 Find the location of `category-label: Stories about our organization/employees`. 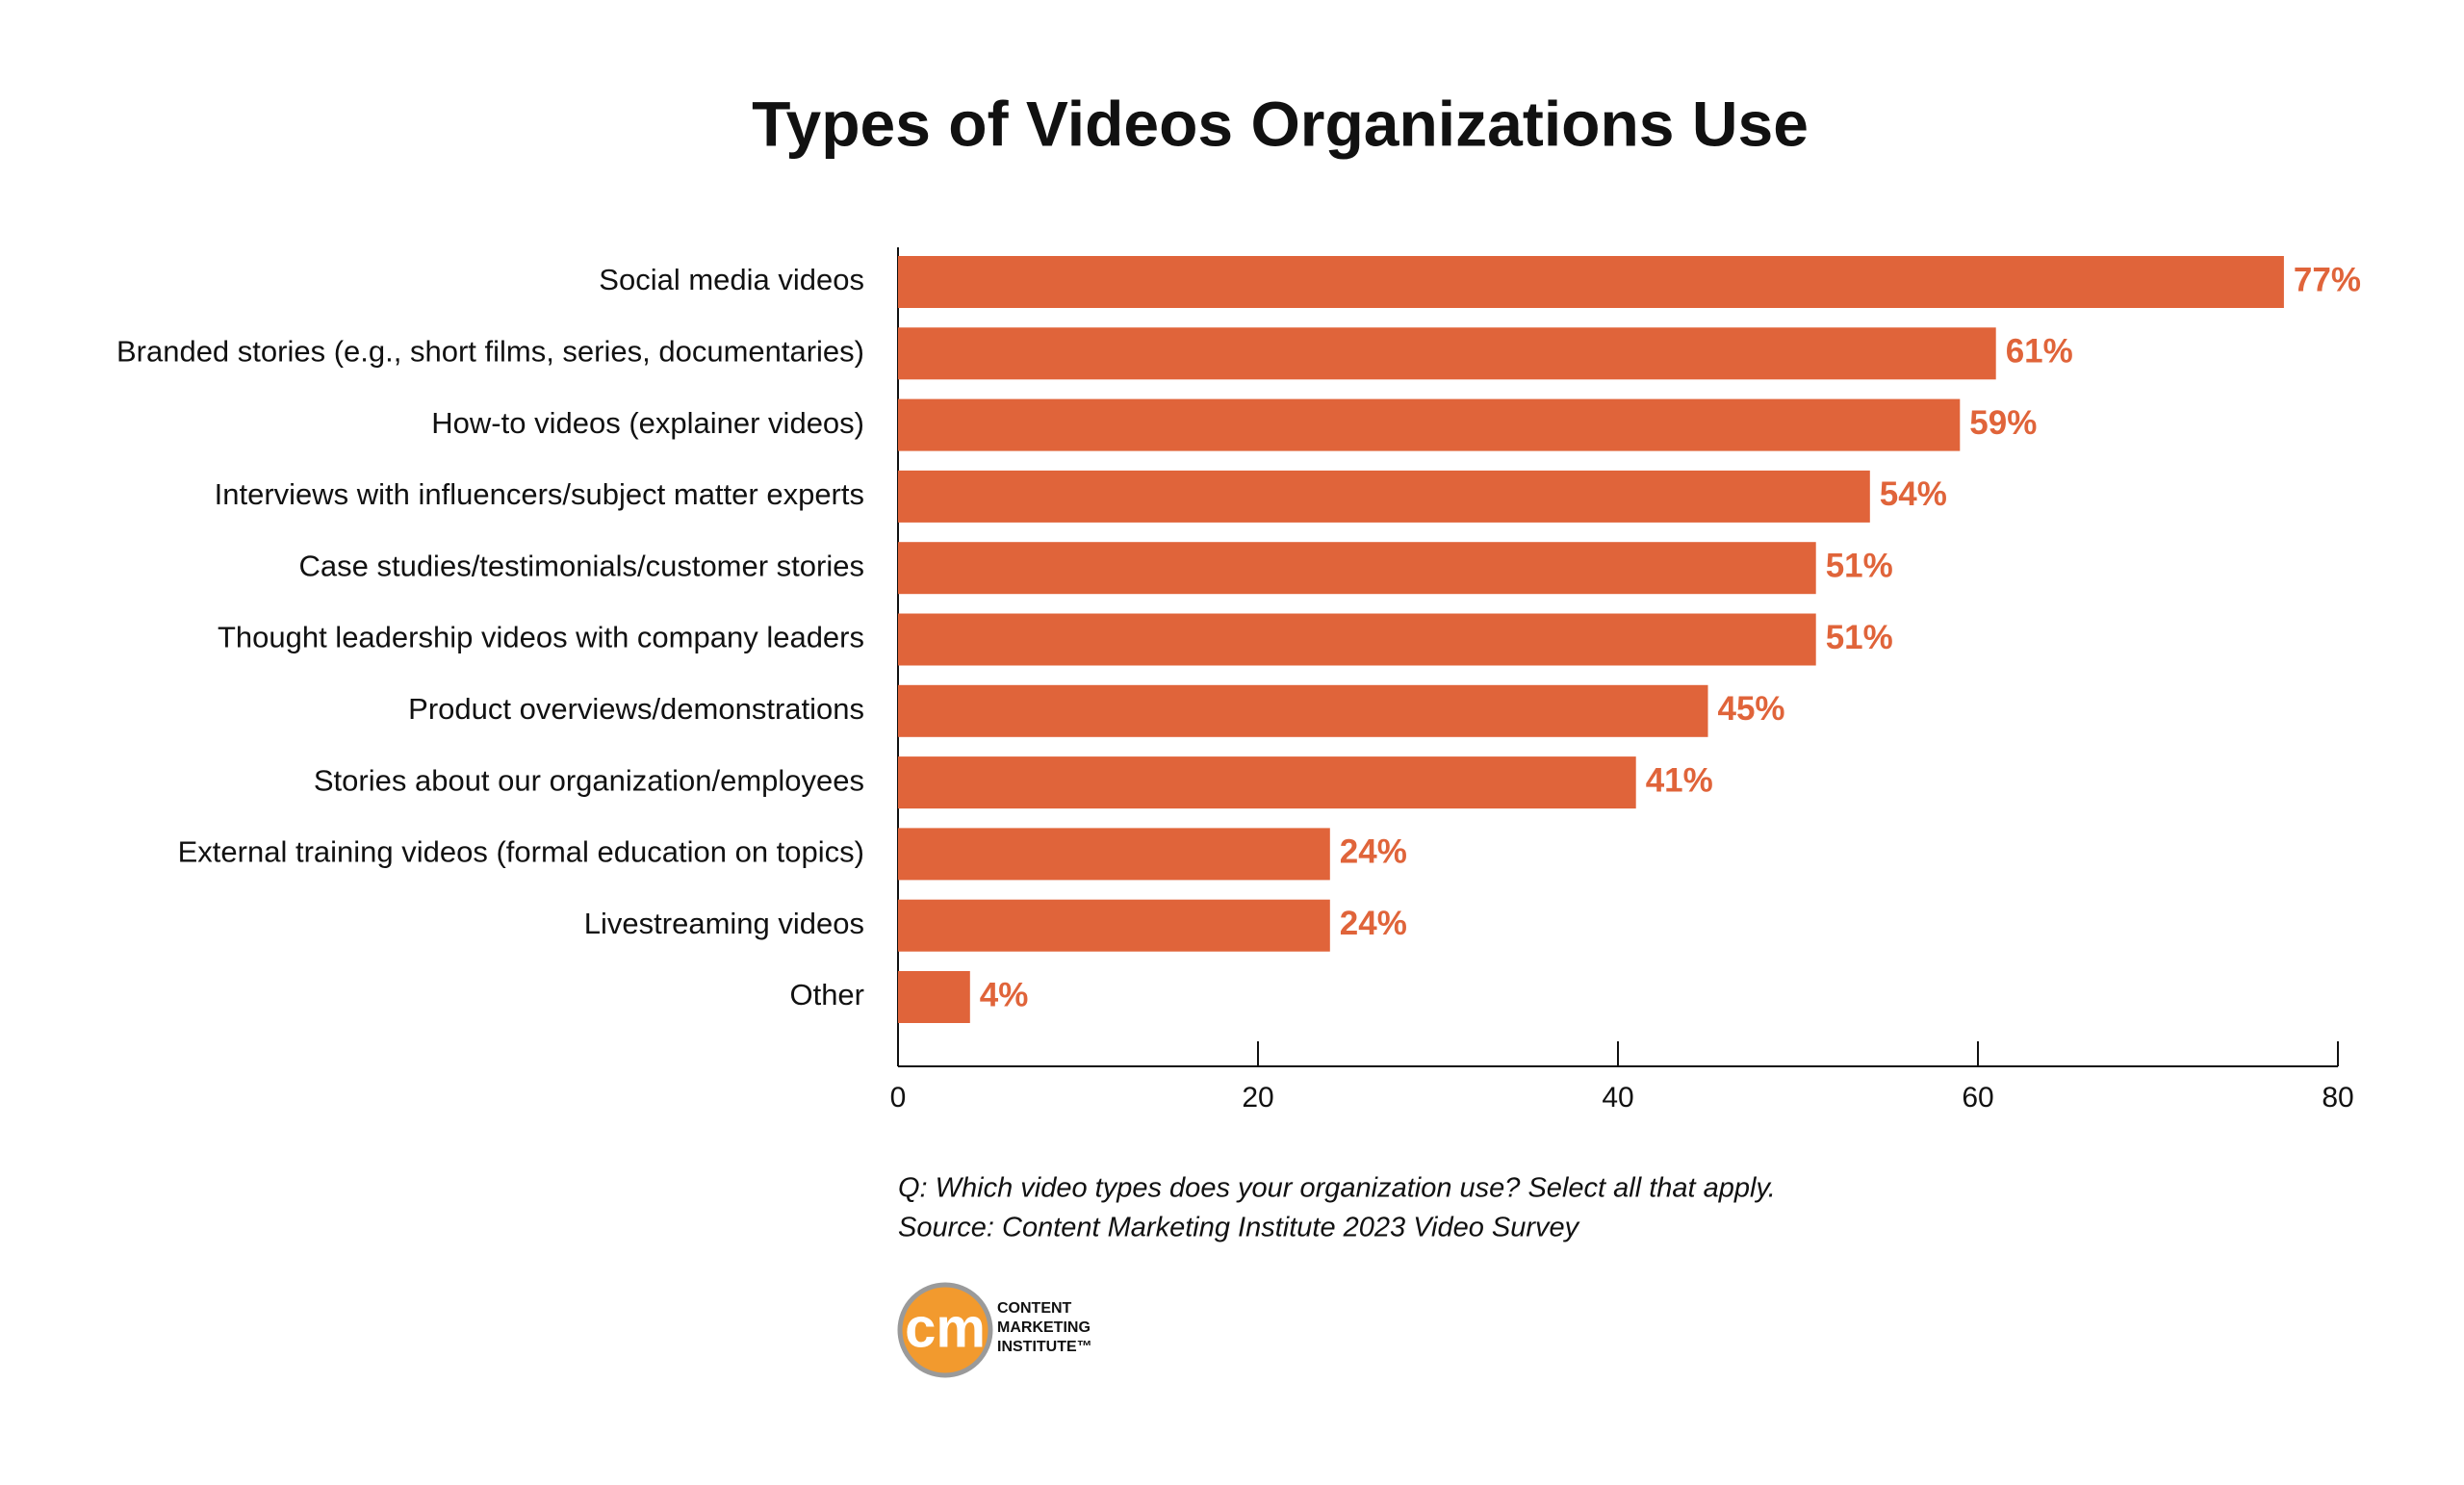

category-label: Stories about our organization/employees is located at coordinates (589, 780).